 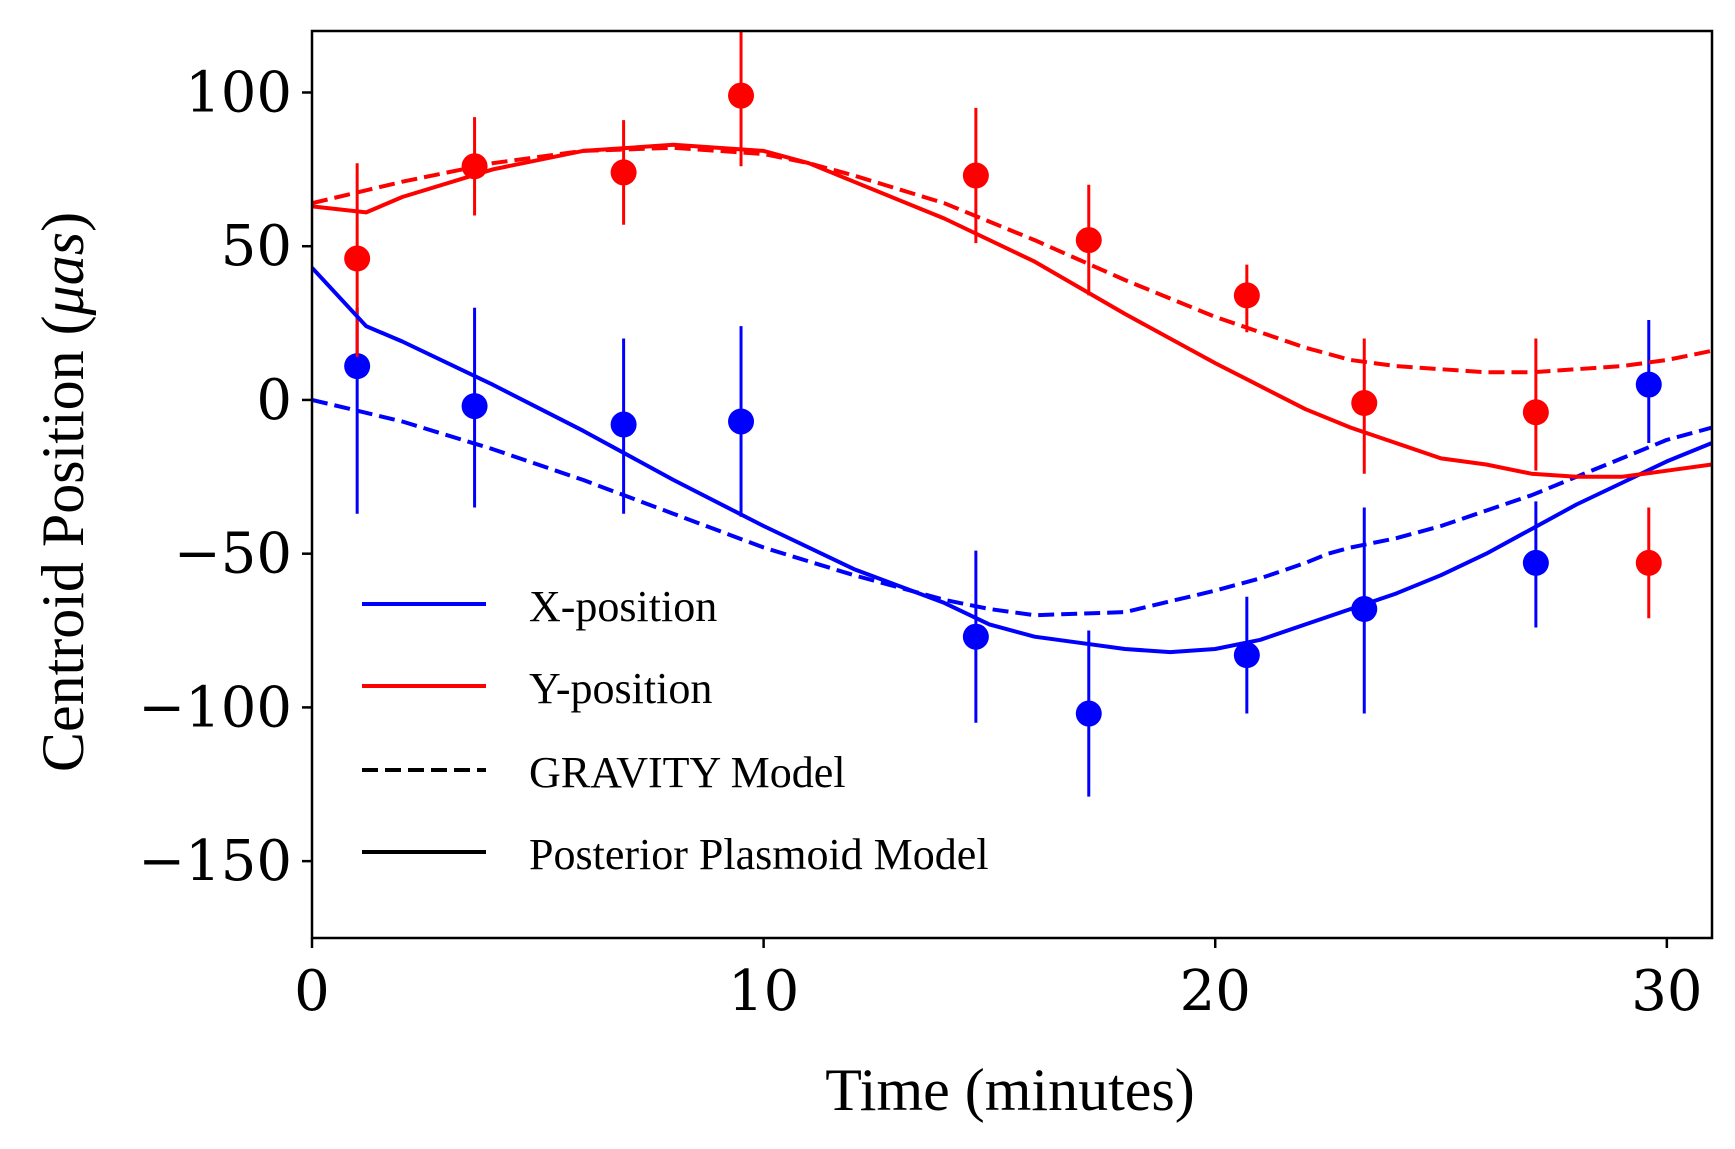 I want to click on x-tick-label-10: 10, so click(x=763, y=991).